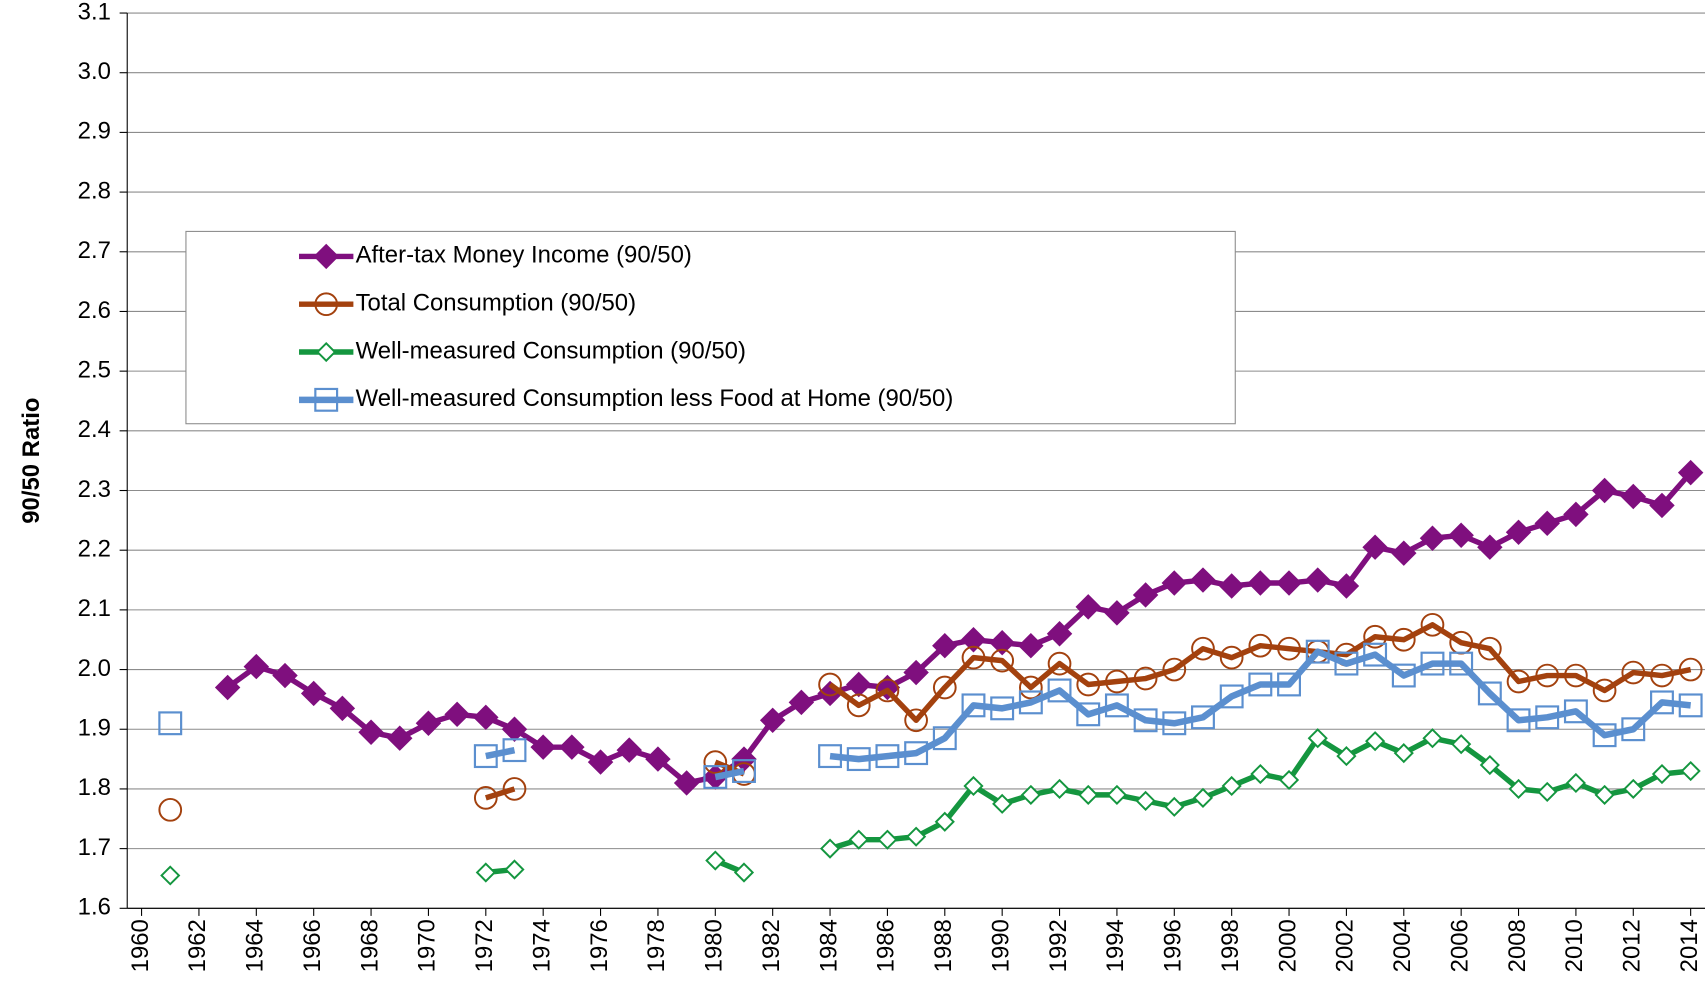 The image size is (1705, 1005). I want to click on y-tick-label: 2.7, so click(94, 250).